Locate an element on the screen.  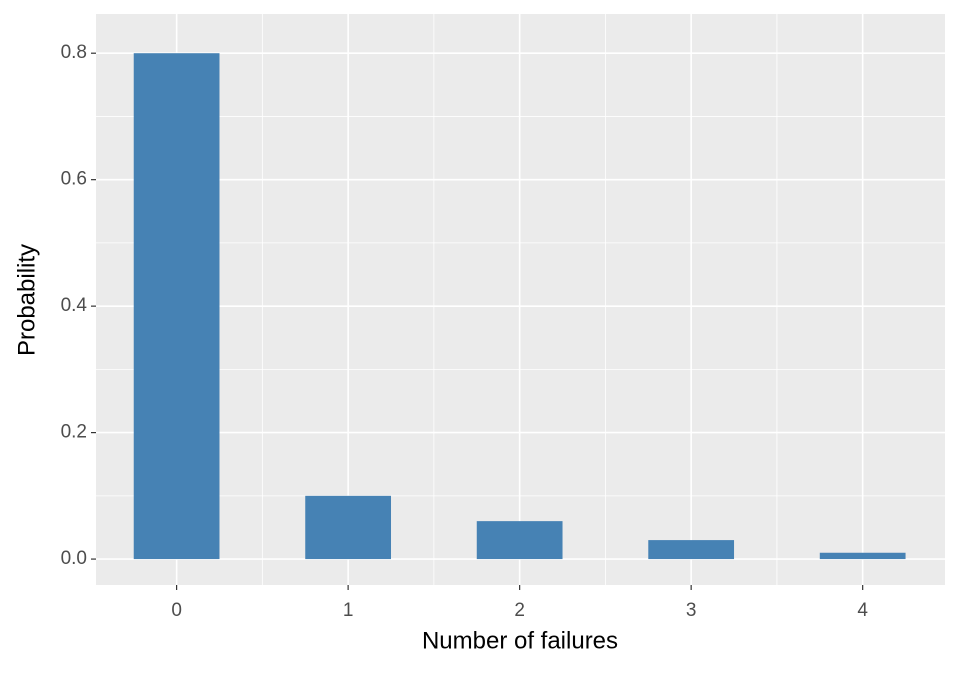
x-tick-label: 4 is located at coordinates (862, 610).